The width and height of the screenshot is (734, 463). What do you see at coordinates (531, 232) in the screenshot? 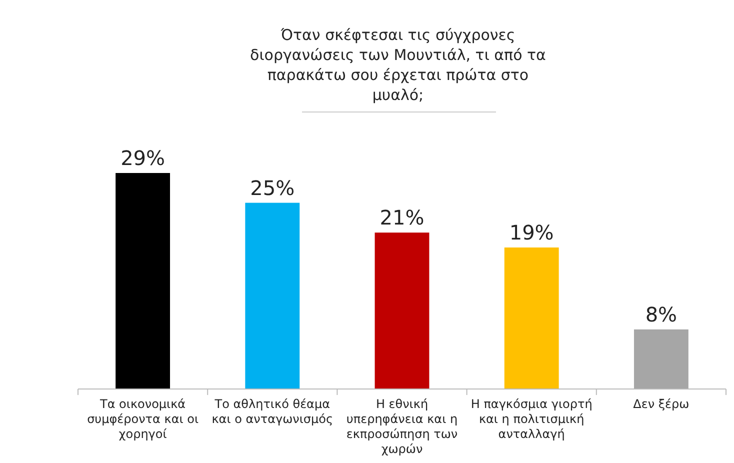
I see `data-label: 19%` at bounding box center [531, 232].